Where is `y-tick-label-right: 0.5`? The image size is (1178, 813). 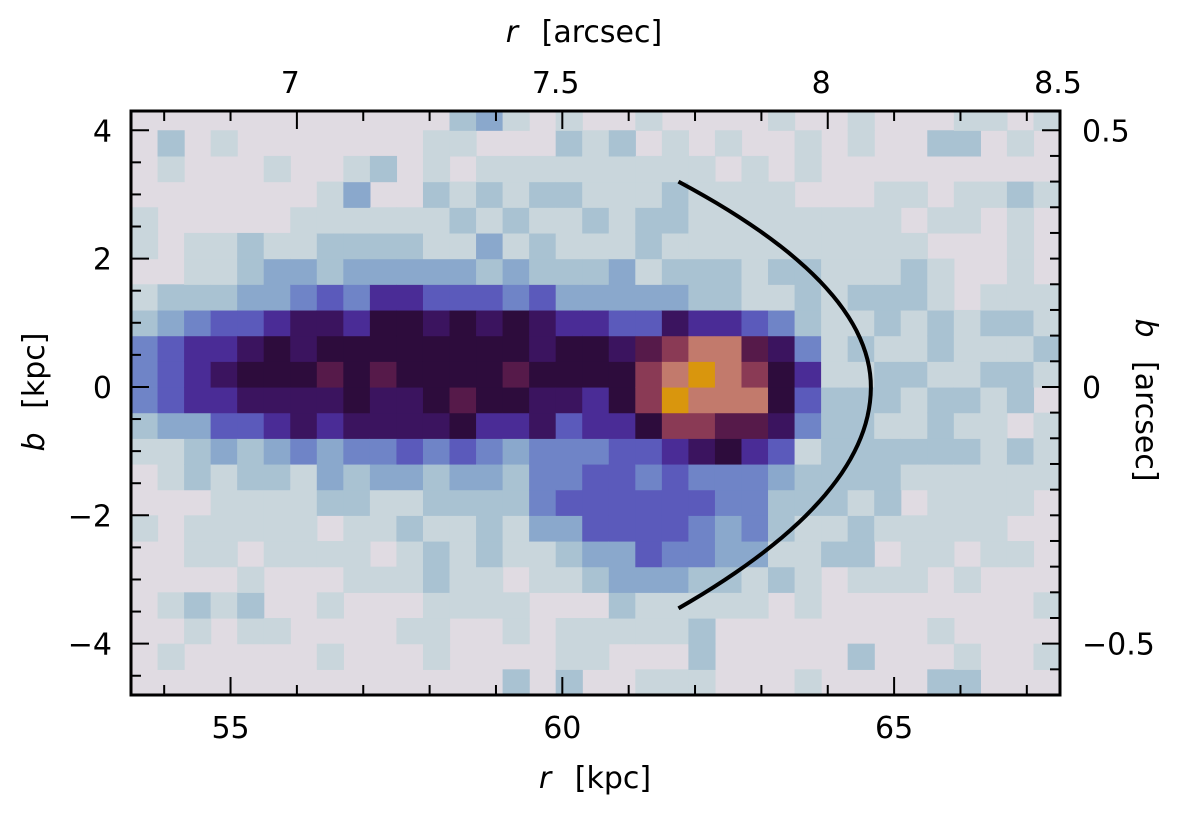 y-tick-label-right: 0.5 is located at coordinates (1106, 131).